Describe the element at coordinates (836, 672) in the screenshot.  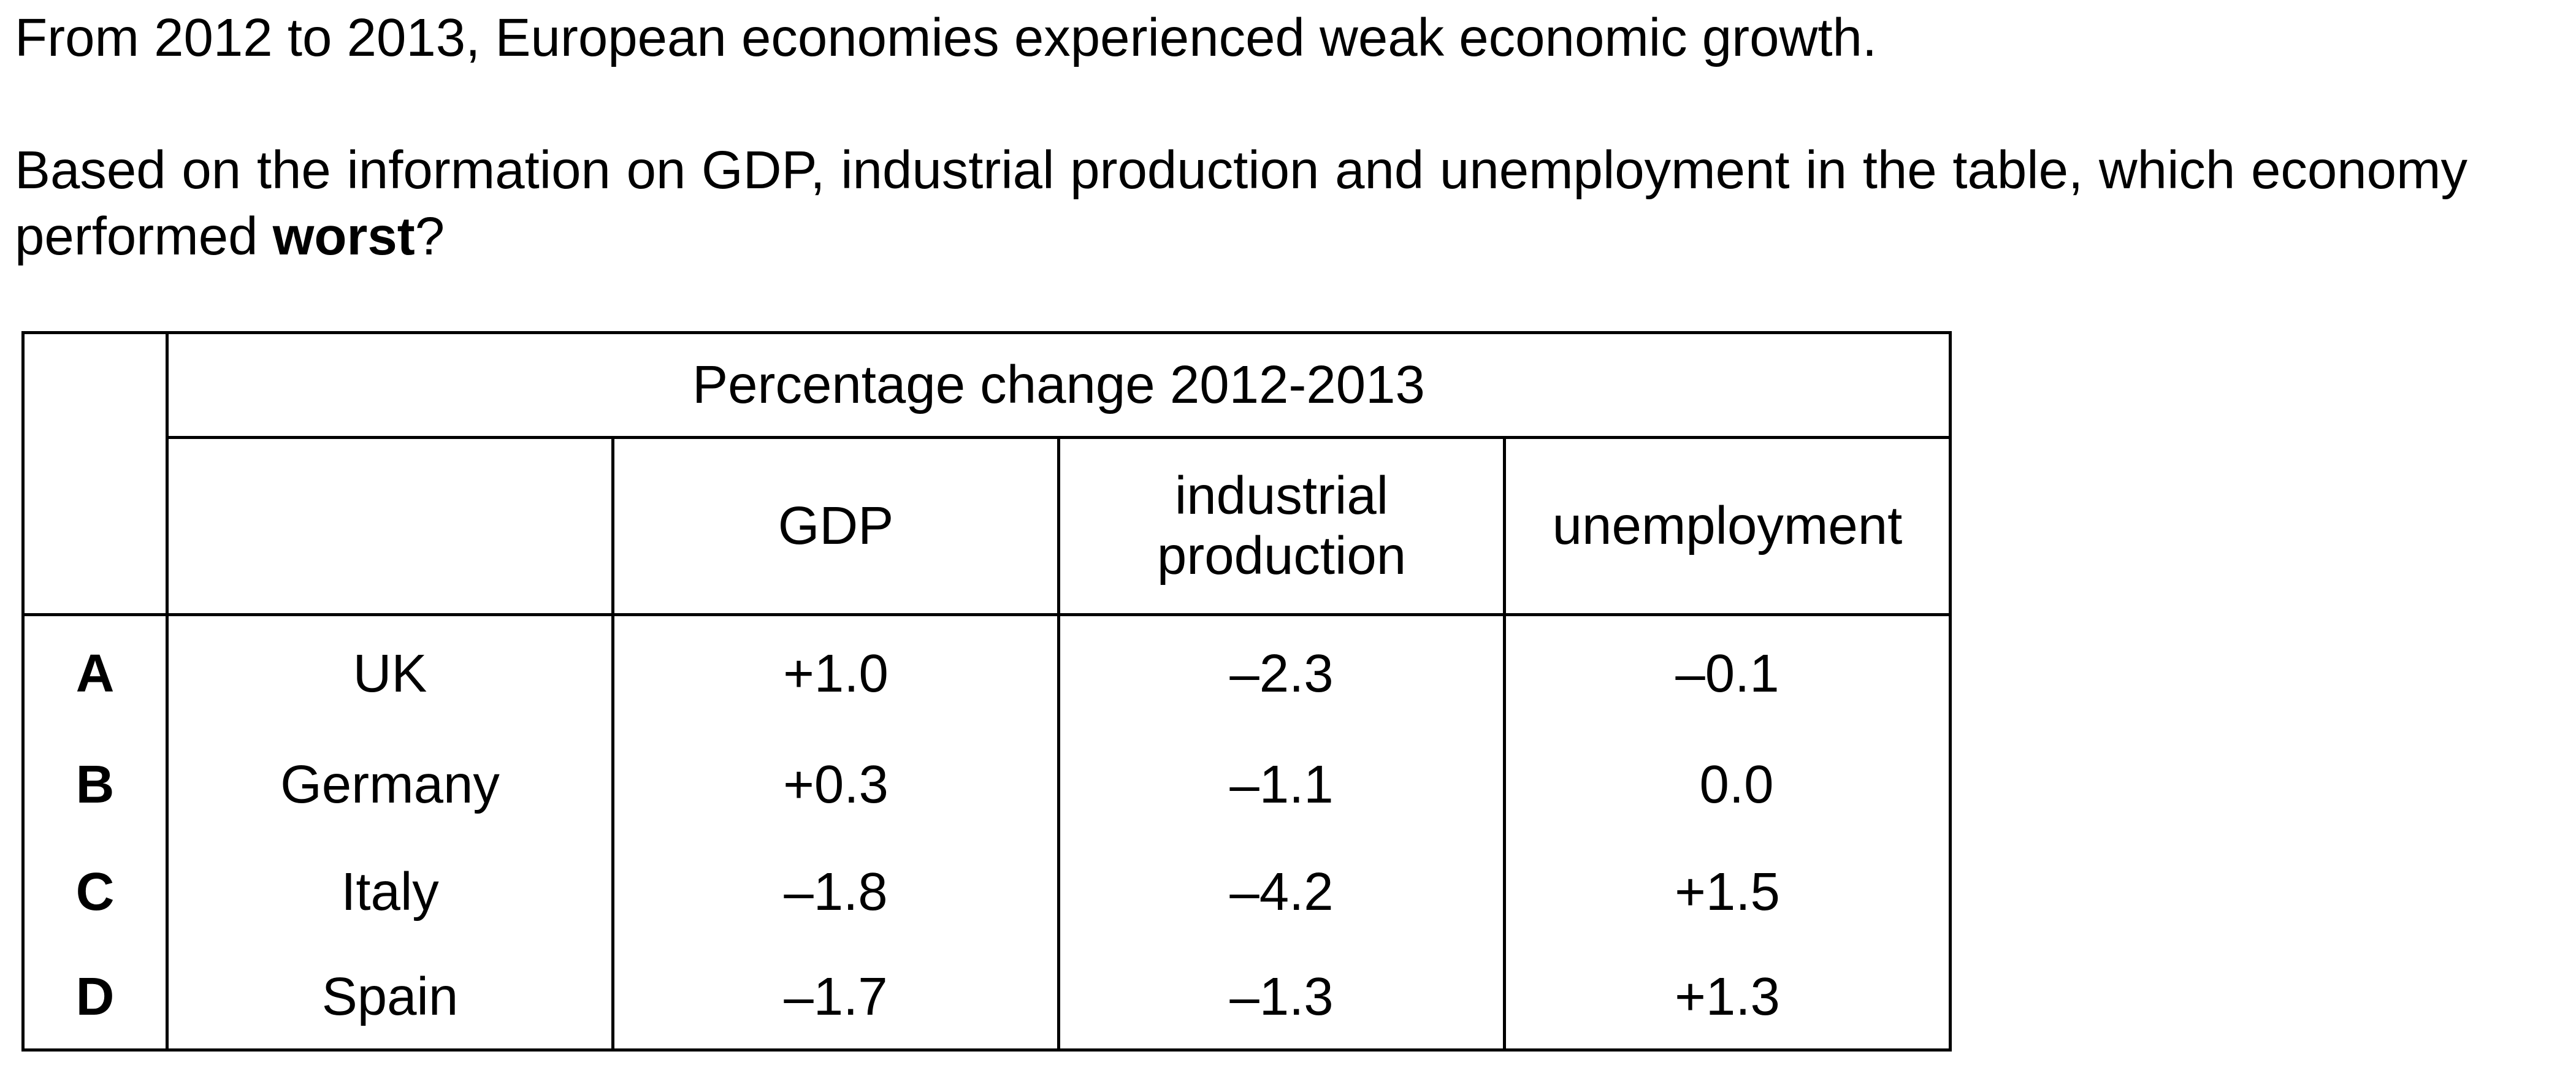
I see `row-gdp: +1.0` at that location.